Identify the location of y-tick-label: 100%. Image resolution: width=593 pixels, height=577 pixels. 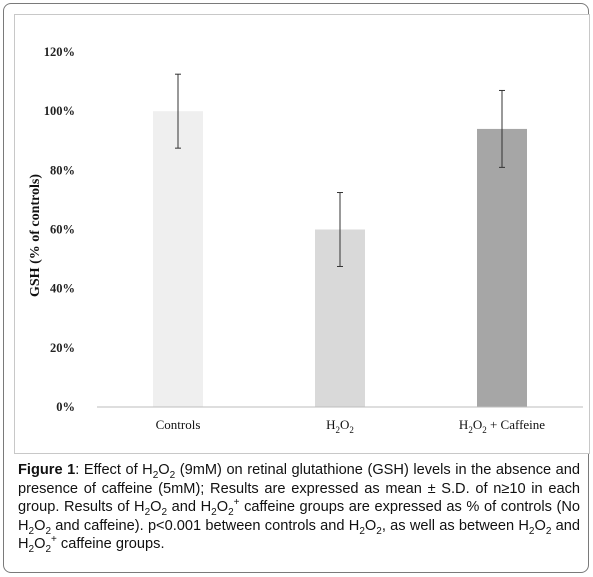
(59, 111).